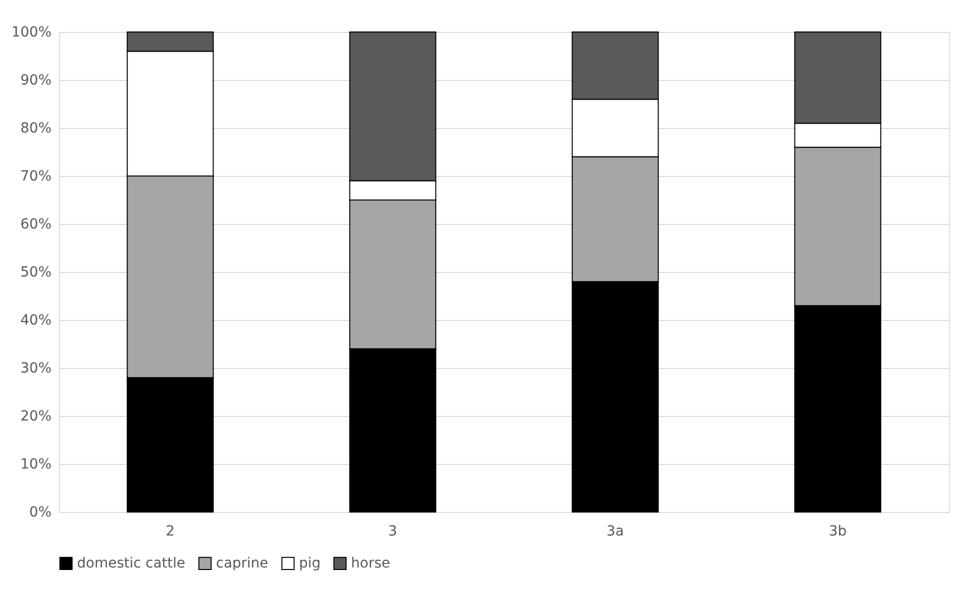  What do you see at coordinates (36, 128) in the screenshot?
I see `y-tick-label: 80%` at bounding box center [36, 128].